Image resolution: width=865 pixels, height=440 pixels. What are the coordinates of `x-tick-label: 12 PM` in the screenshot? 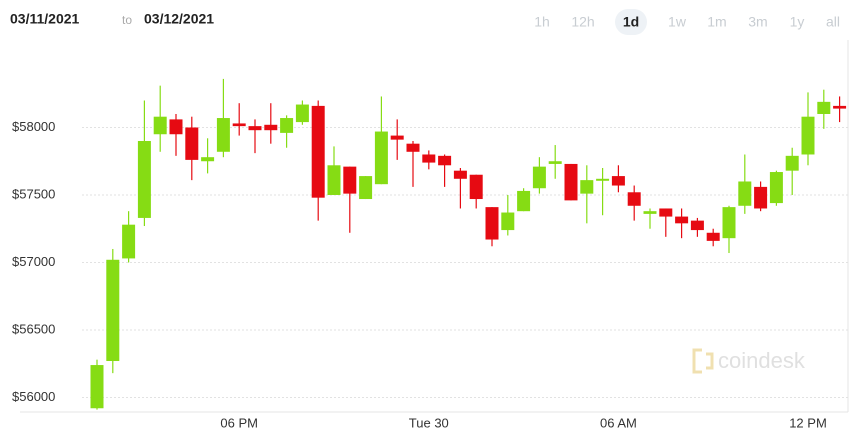 It's located at (808, 422).